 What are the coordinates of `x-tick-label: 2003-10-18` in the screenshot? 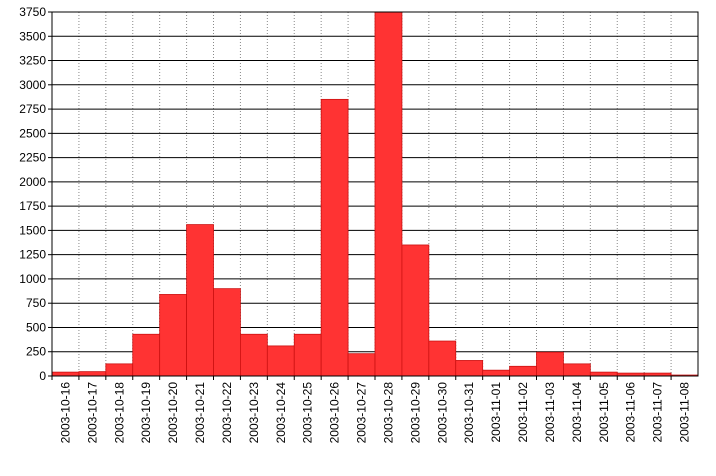 It's located at (119, 413).